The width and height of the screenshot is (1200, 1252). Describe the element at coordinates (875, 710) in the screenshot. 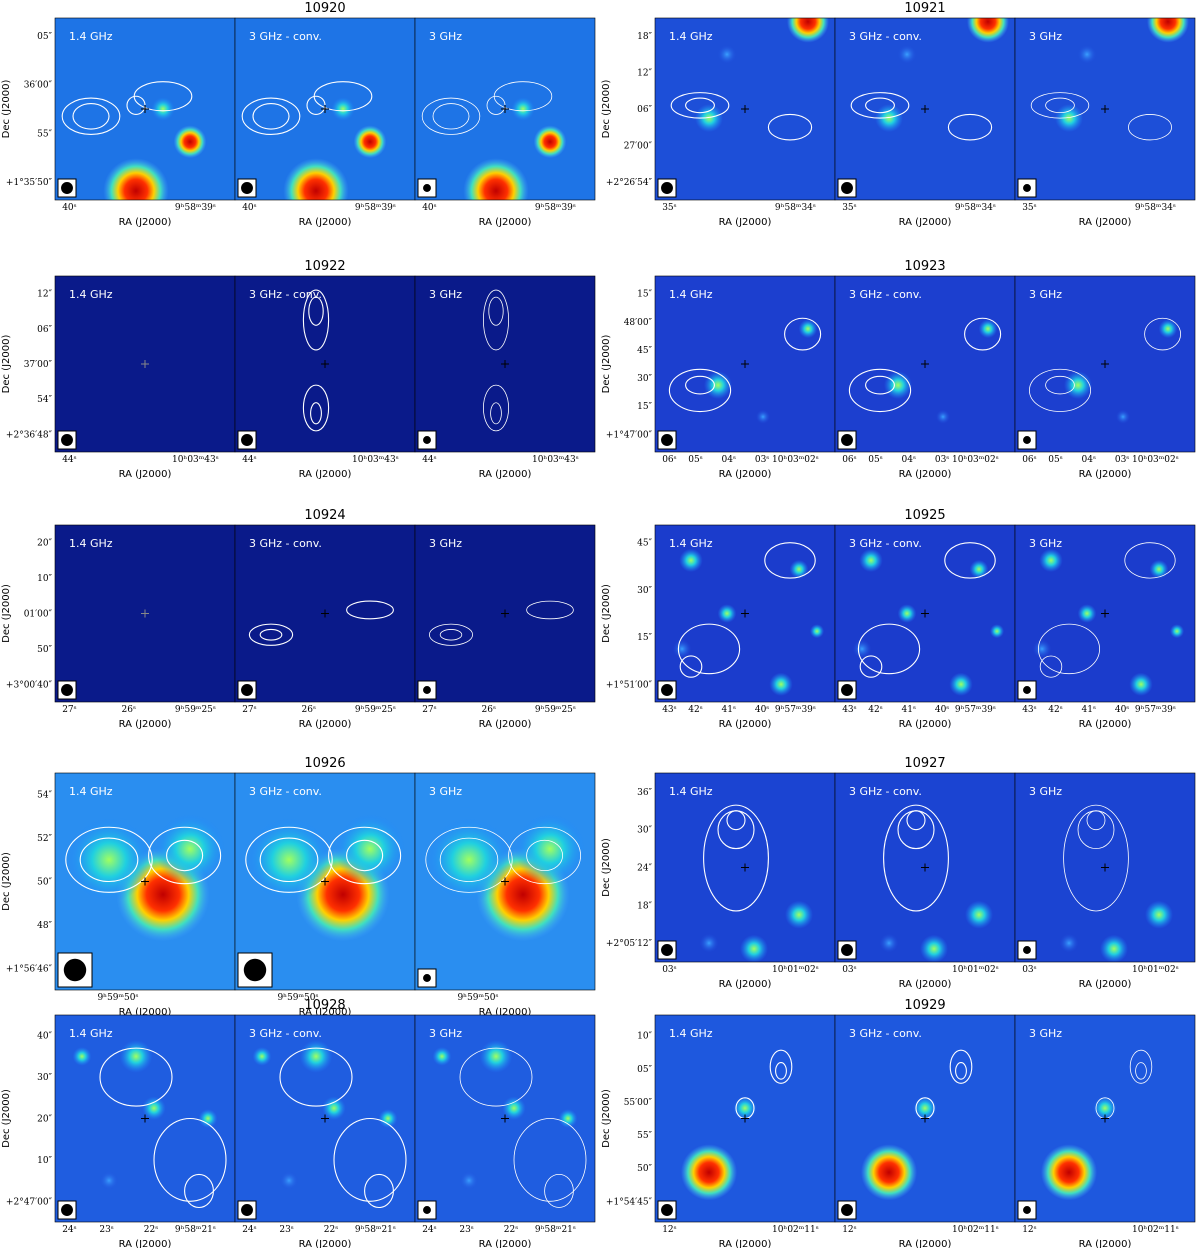

I see `x-tick-label: 42ˢ` at that location.